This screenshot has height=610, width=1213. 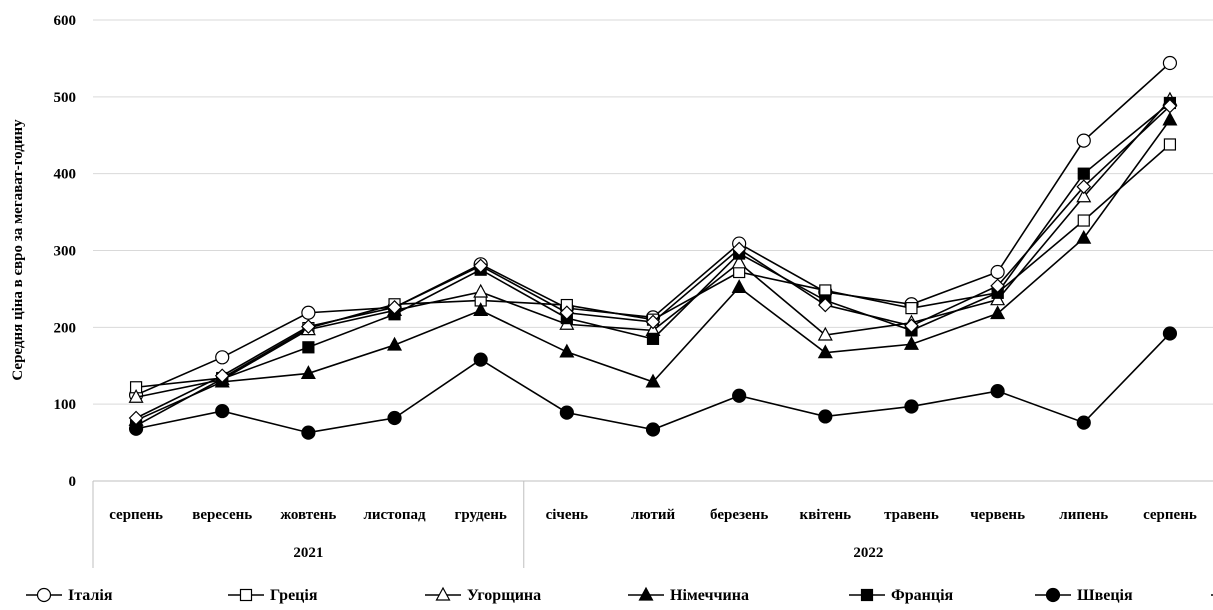 I want to click on x-tick-label: грудень, so click(x=481, y=515).